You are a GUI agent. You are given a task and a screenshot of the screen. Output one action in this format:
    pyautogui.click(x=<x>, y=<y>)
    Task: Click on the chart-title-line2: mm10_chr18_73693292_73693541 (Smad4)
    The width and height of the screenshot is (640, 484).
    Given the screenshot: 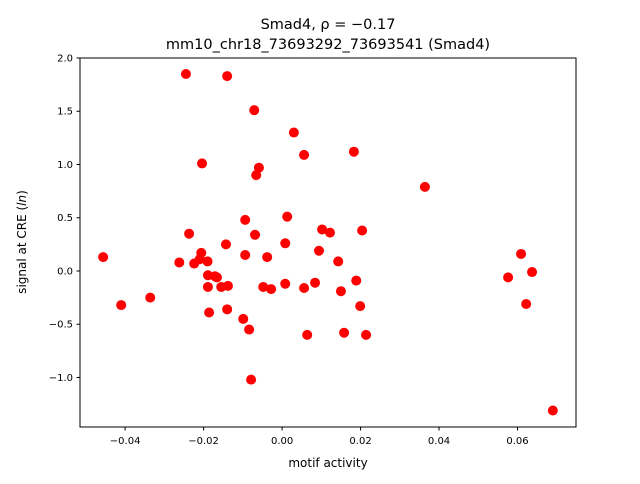 What is the action you would take?
    pyautogui.click(x=328, y=45)
    